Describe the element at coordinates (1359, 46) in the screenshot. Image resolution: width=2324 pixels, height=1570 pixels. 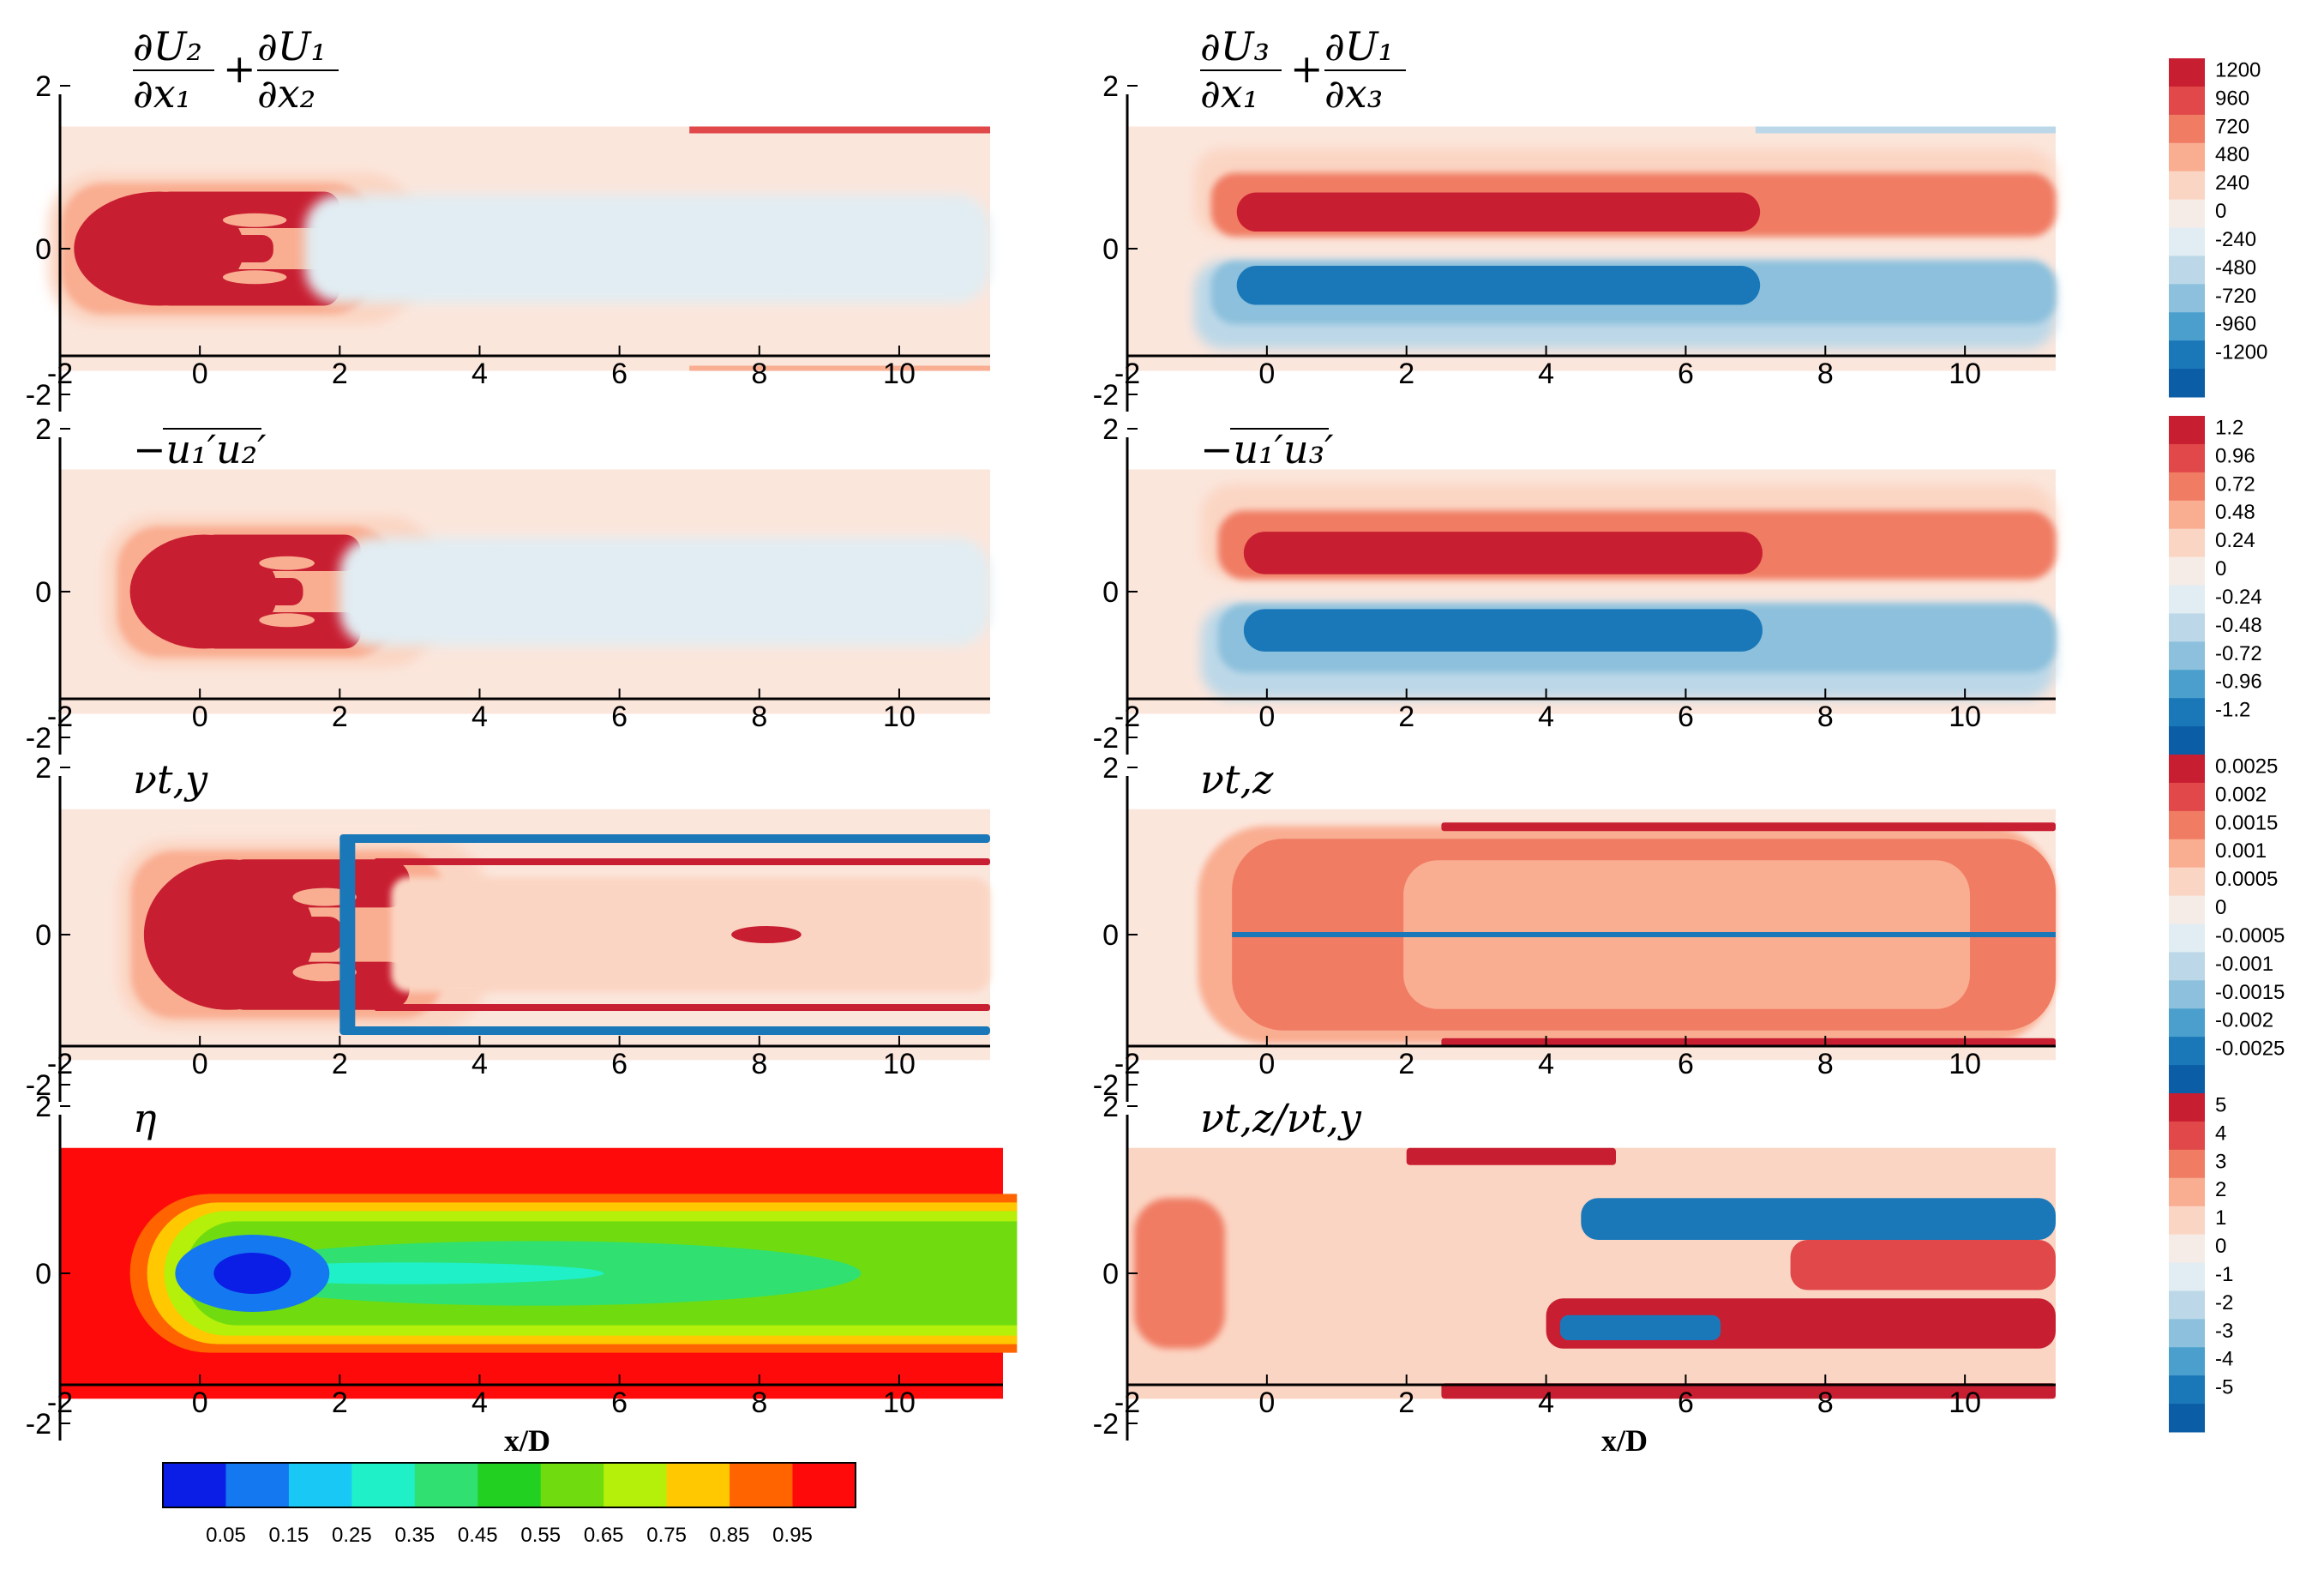
I see `title-term2-numerator: ∂U₁` at that location.